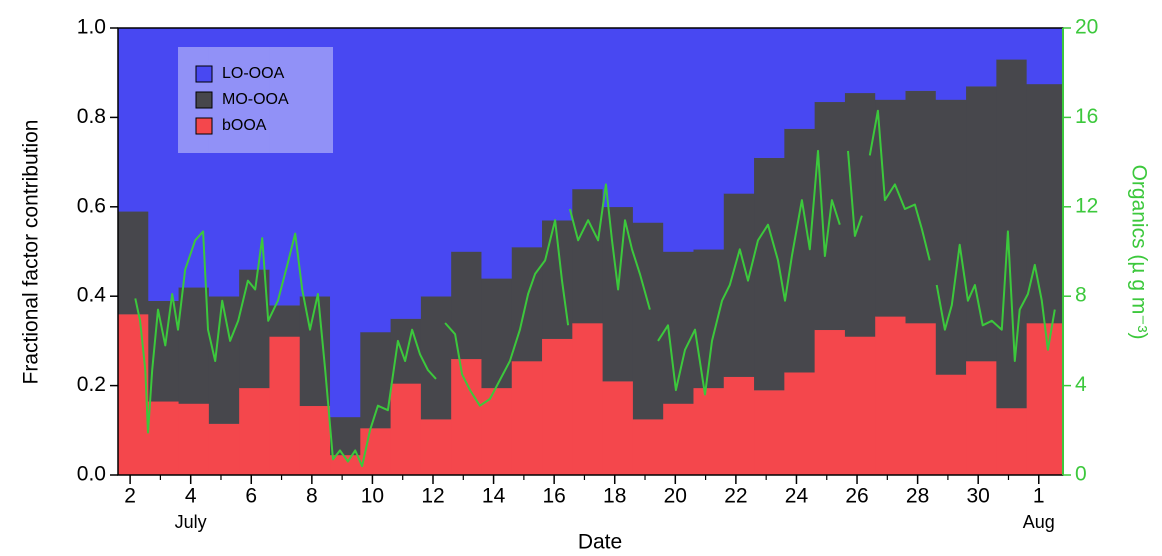  Describe the element at coordinates (92, 295) in the screenshot. I see `y-tick-label: 0.4` at that location.